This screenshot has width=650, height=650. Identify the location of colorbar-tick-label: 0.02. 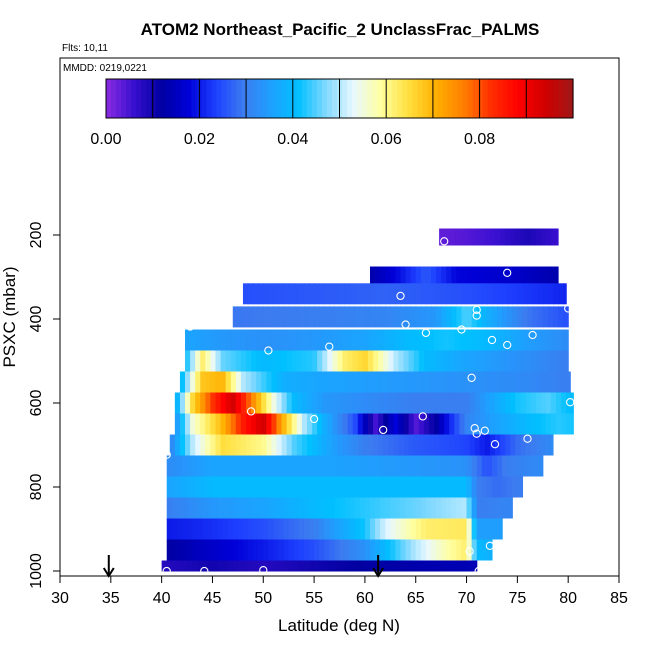
(199, 139).